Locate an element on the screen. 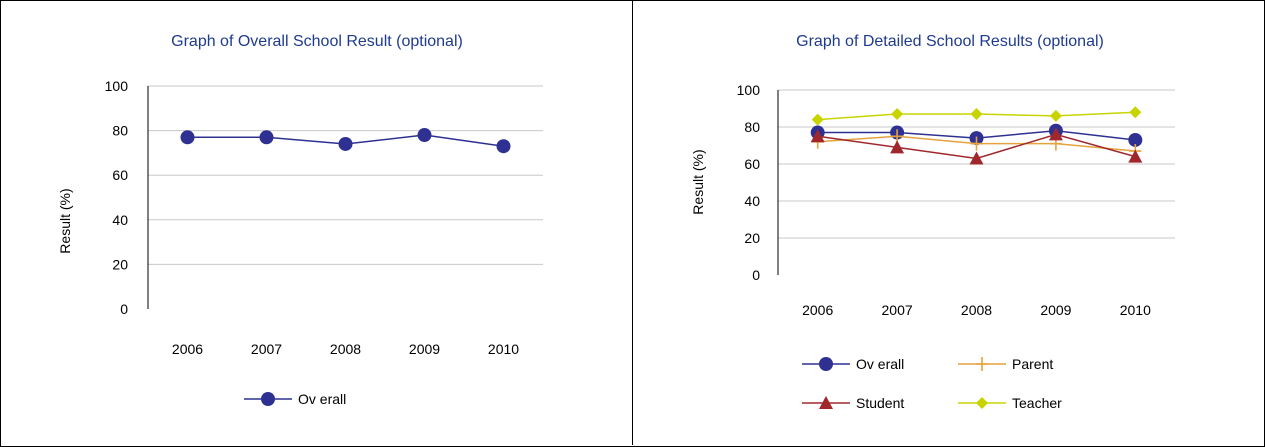 Image resolution: width=1265 pixels, height=447 pixels. legend-label: Student is located at coordinates (880, 403).